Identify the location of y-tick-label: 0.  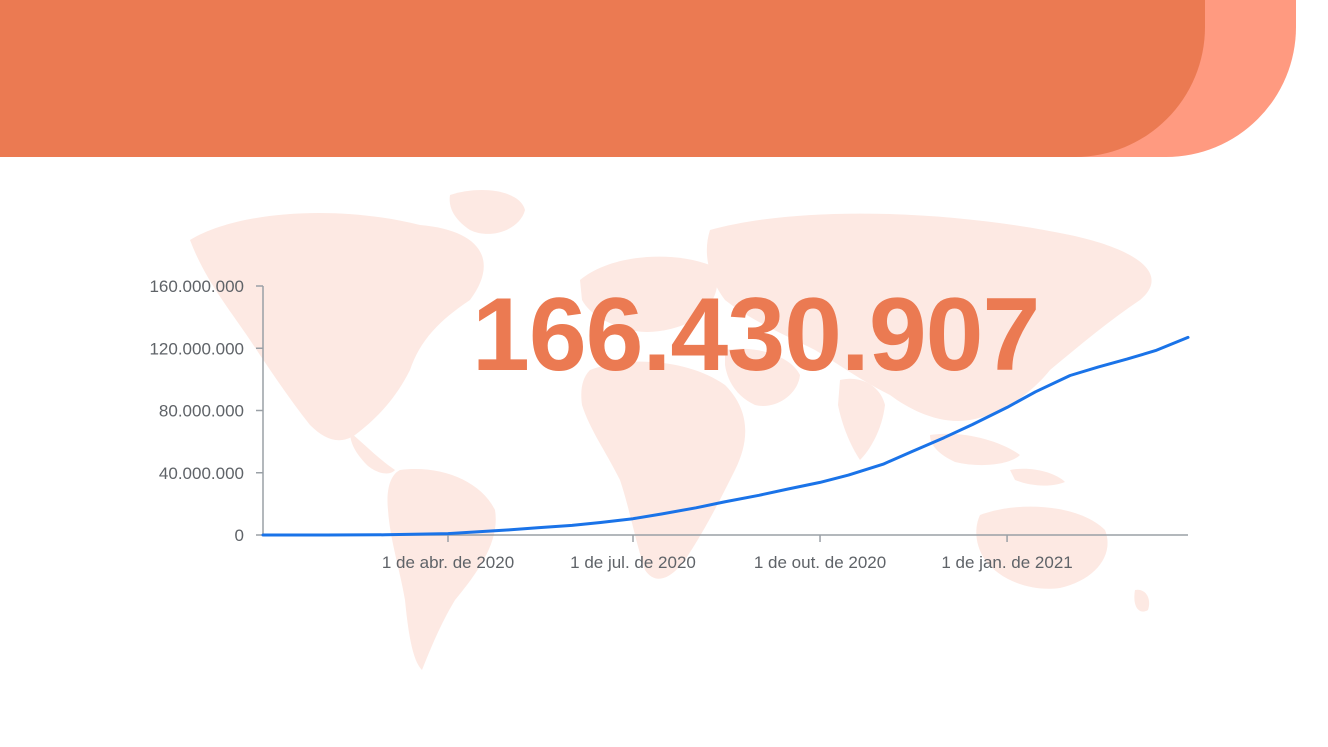
(239, 535).